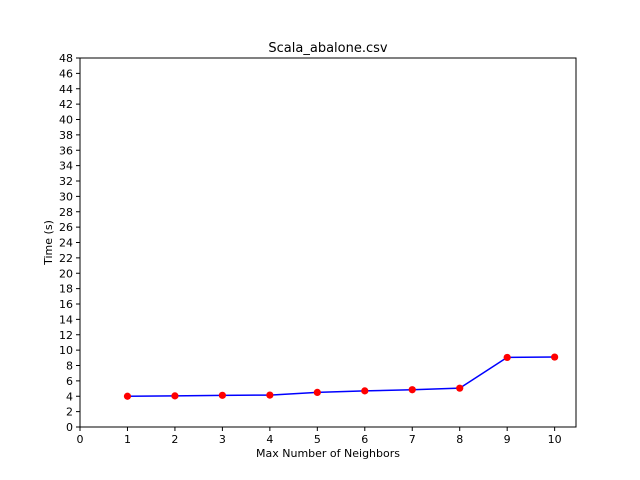 The width and height of the screenshot is (640, 480). I want to click on series-line, so click(341, 376).